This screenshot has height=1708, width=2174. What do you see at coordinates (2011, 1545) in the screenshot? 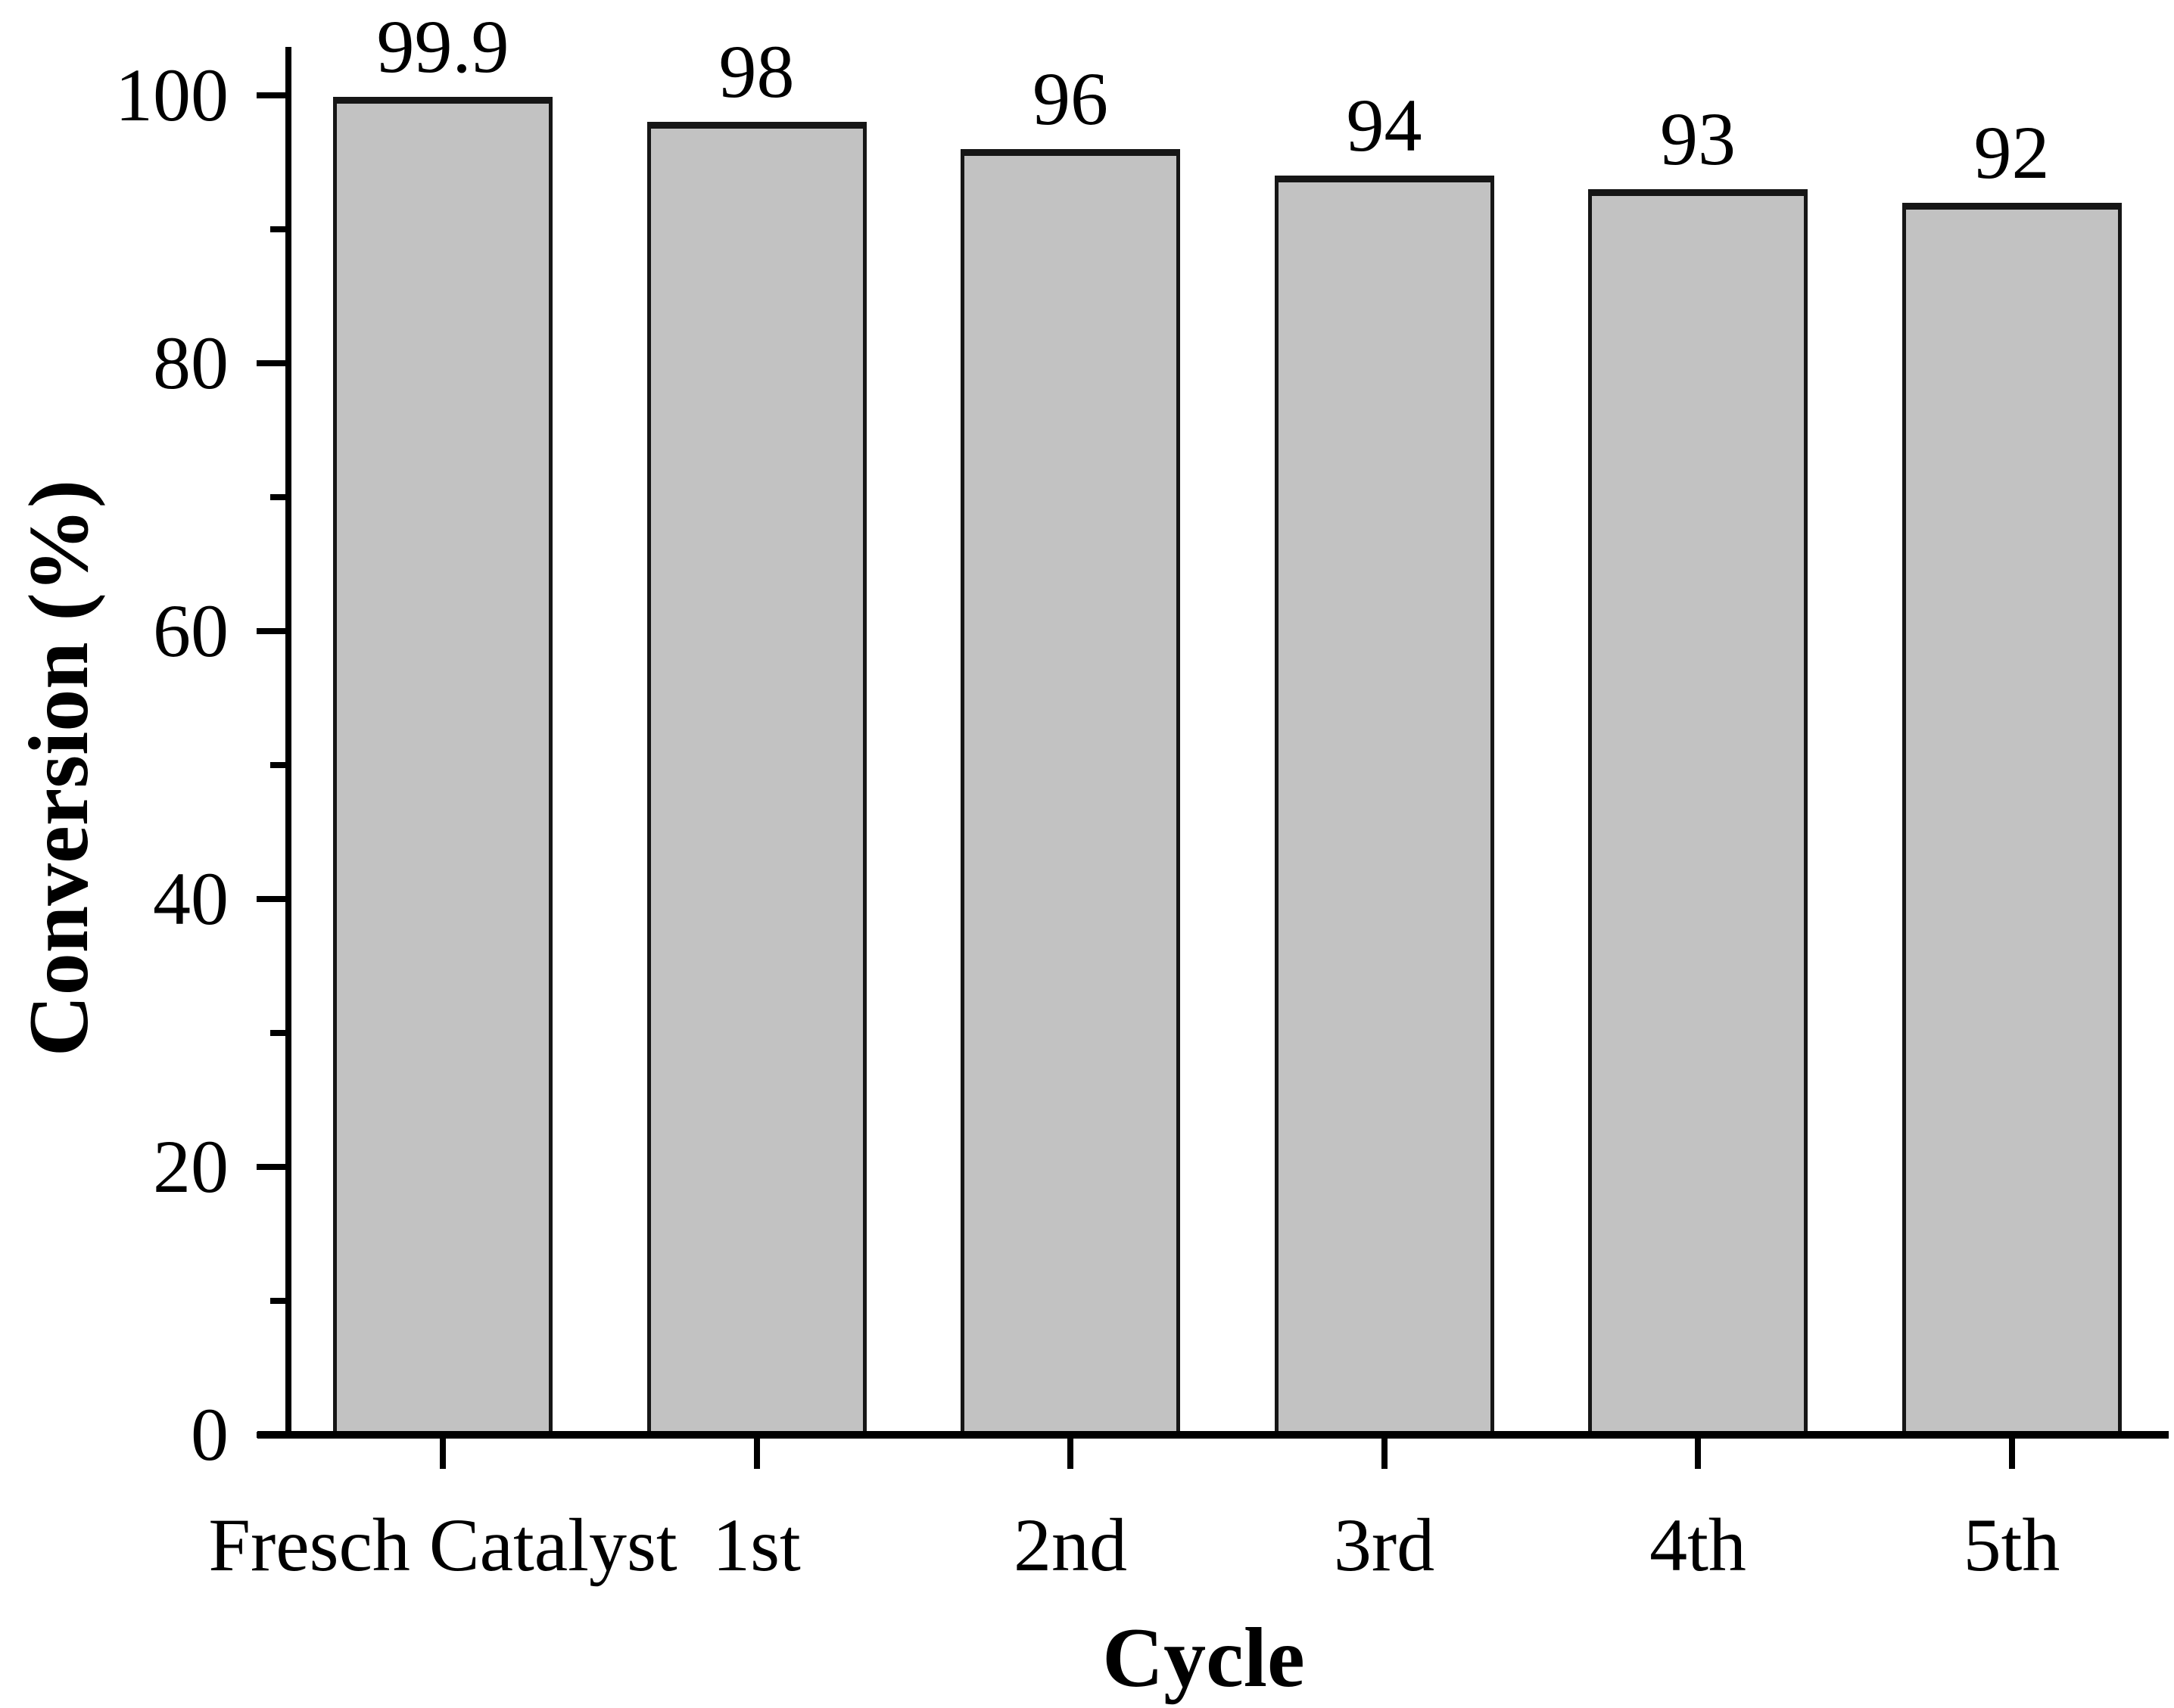
I see `x-tick-label: 5th` at bounding box center [2011, 1545].